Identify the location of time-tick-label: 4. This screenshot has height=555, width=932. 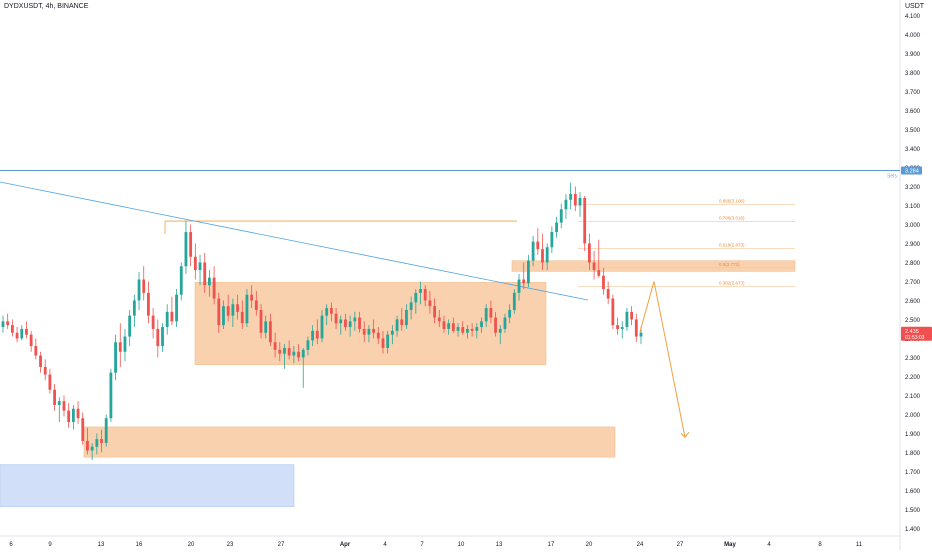
(385, 545).